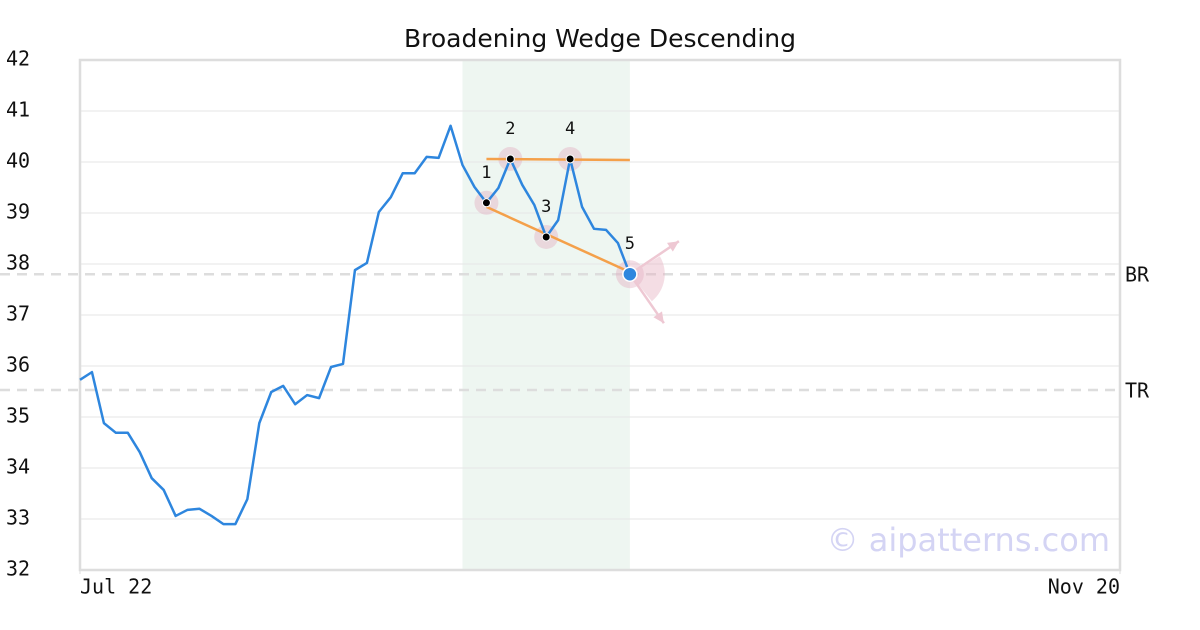 The width and height of the screenshot is (1200, 630). What do you see at coordinates (510, 129) in the screenshot?
I see `pattern-label: 2` at bounding box center [510, 129].